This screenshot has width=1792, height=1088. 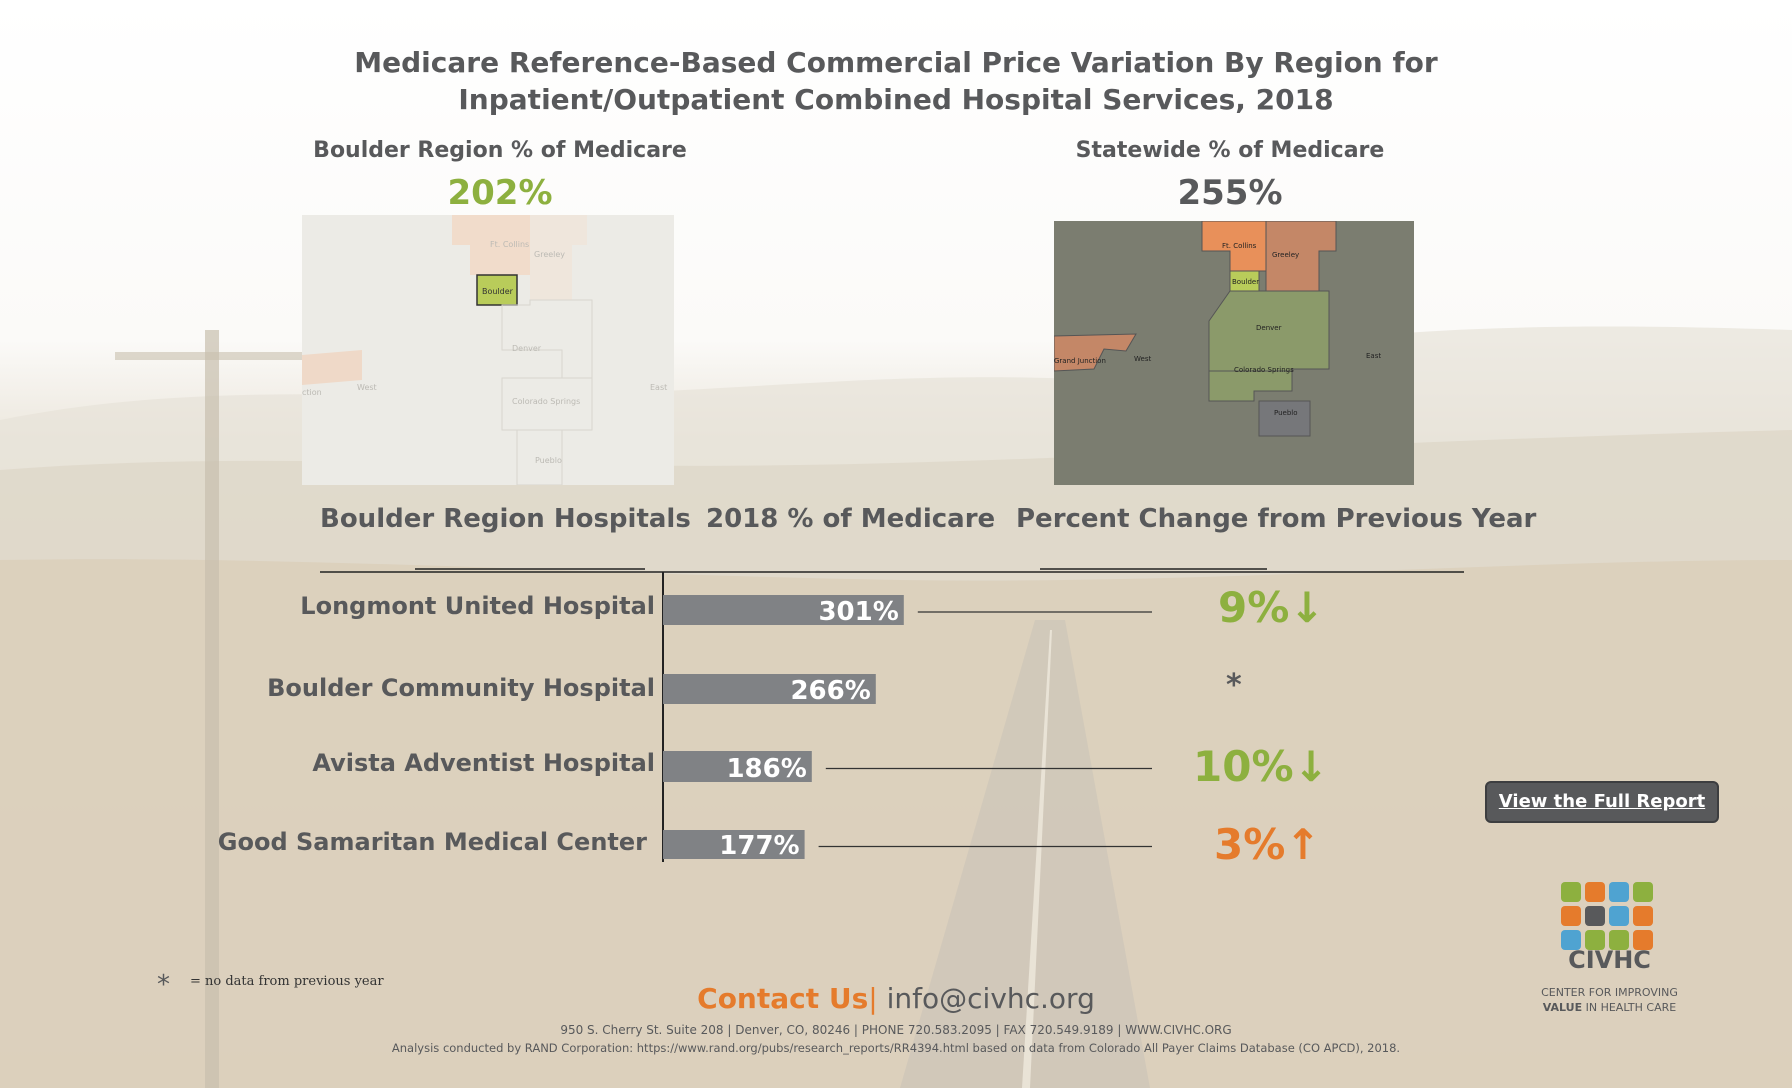 I want to click on logo-name: CIVHC, so click(x=1609, y=960).